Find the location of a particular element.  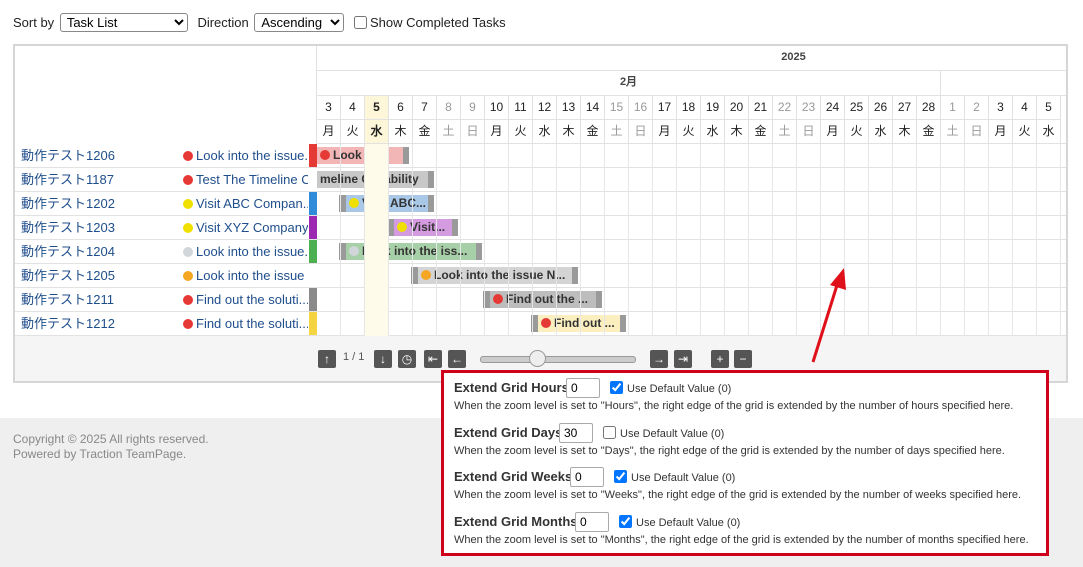

day-cell: 23 is located at coordinates (809, 108).